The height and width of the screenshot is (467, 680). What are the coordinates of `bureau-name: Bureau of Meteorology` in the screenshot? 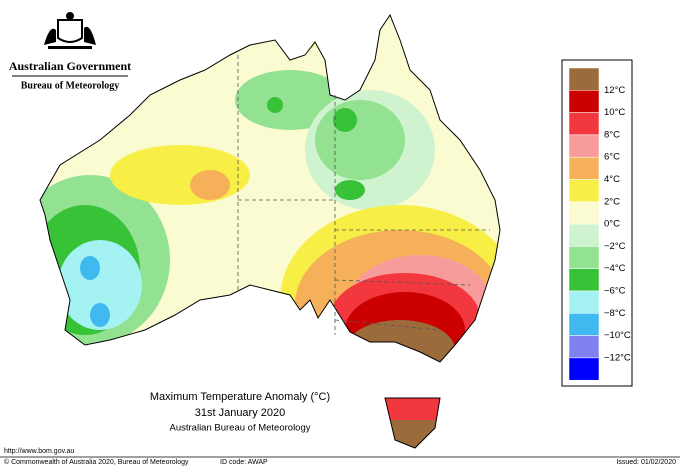 It's located at (70, 85).